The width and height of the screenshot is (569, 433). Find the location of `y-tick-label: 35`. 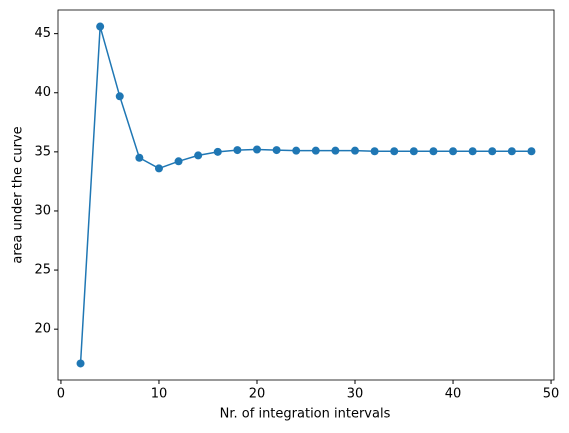

y-tick-label: 35 is located at coordinates (42, 151).